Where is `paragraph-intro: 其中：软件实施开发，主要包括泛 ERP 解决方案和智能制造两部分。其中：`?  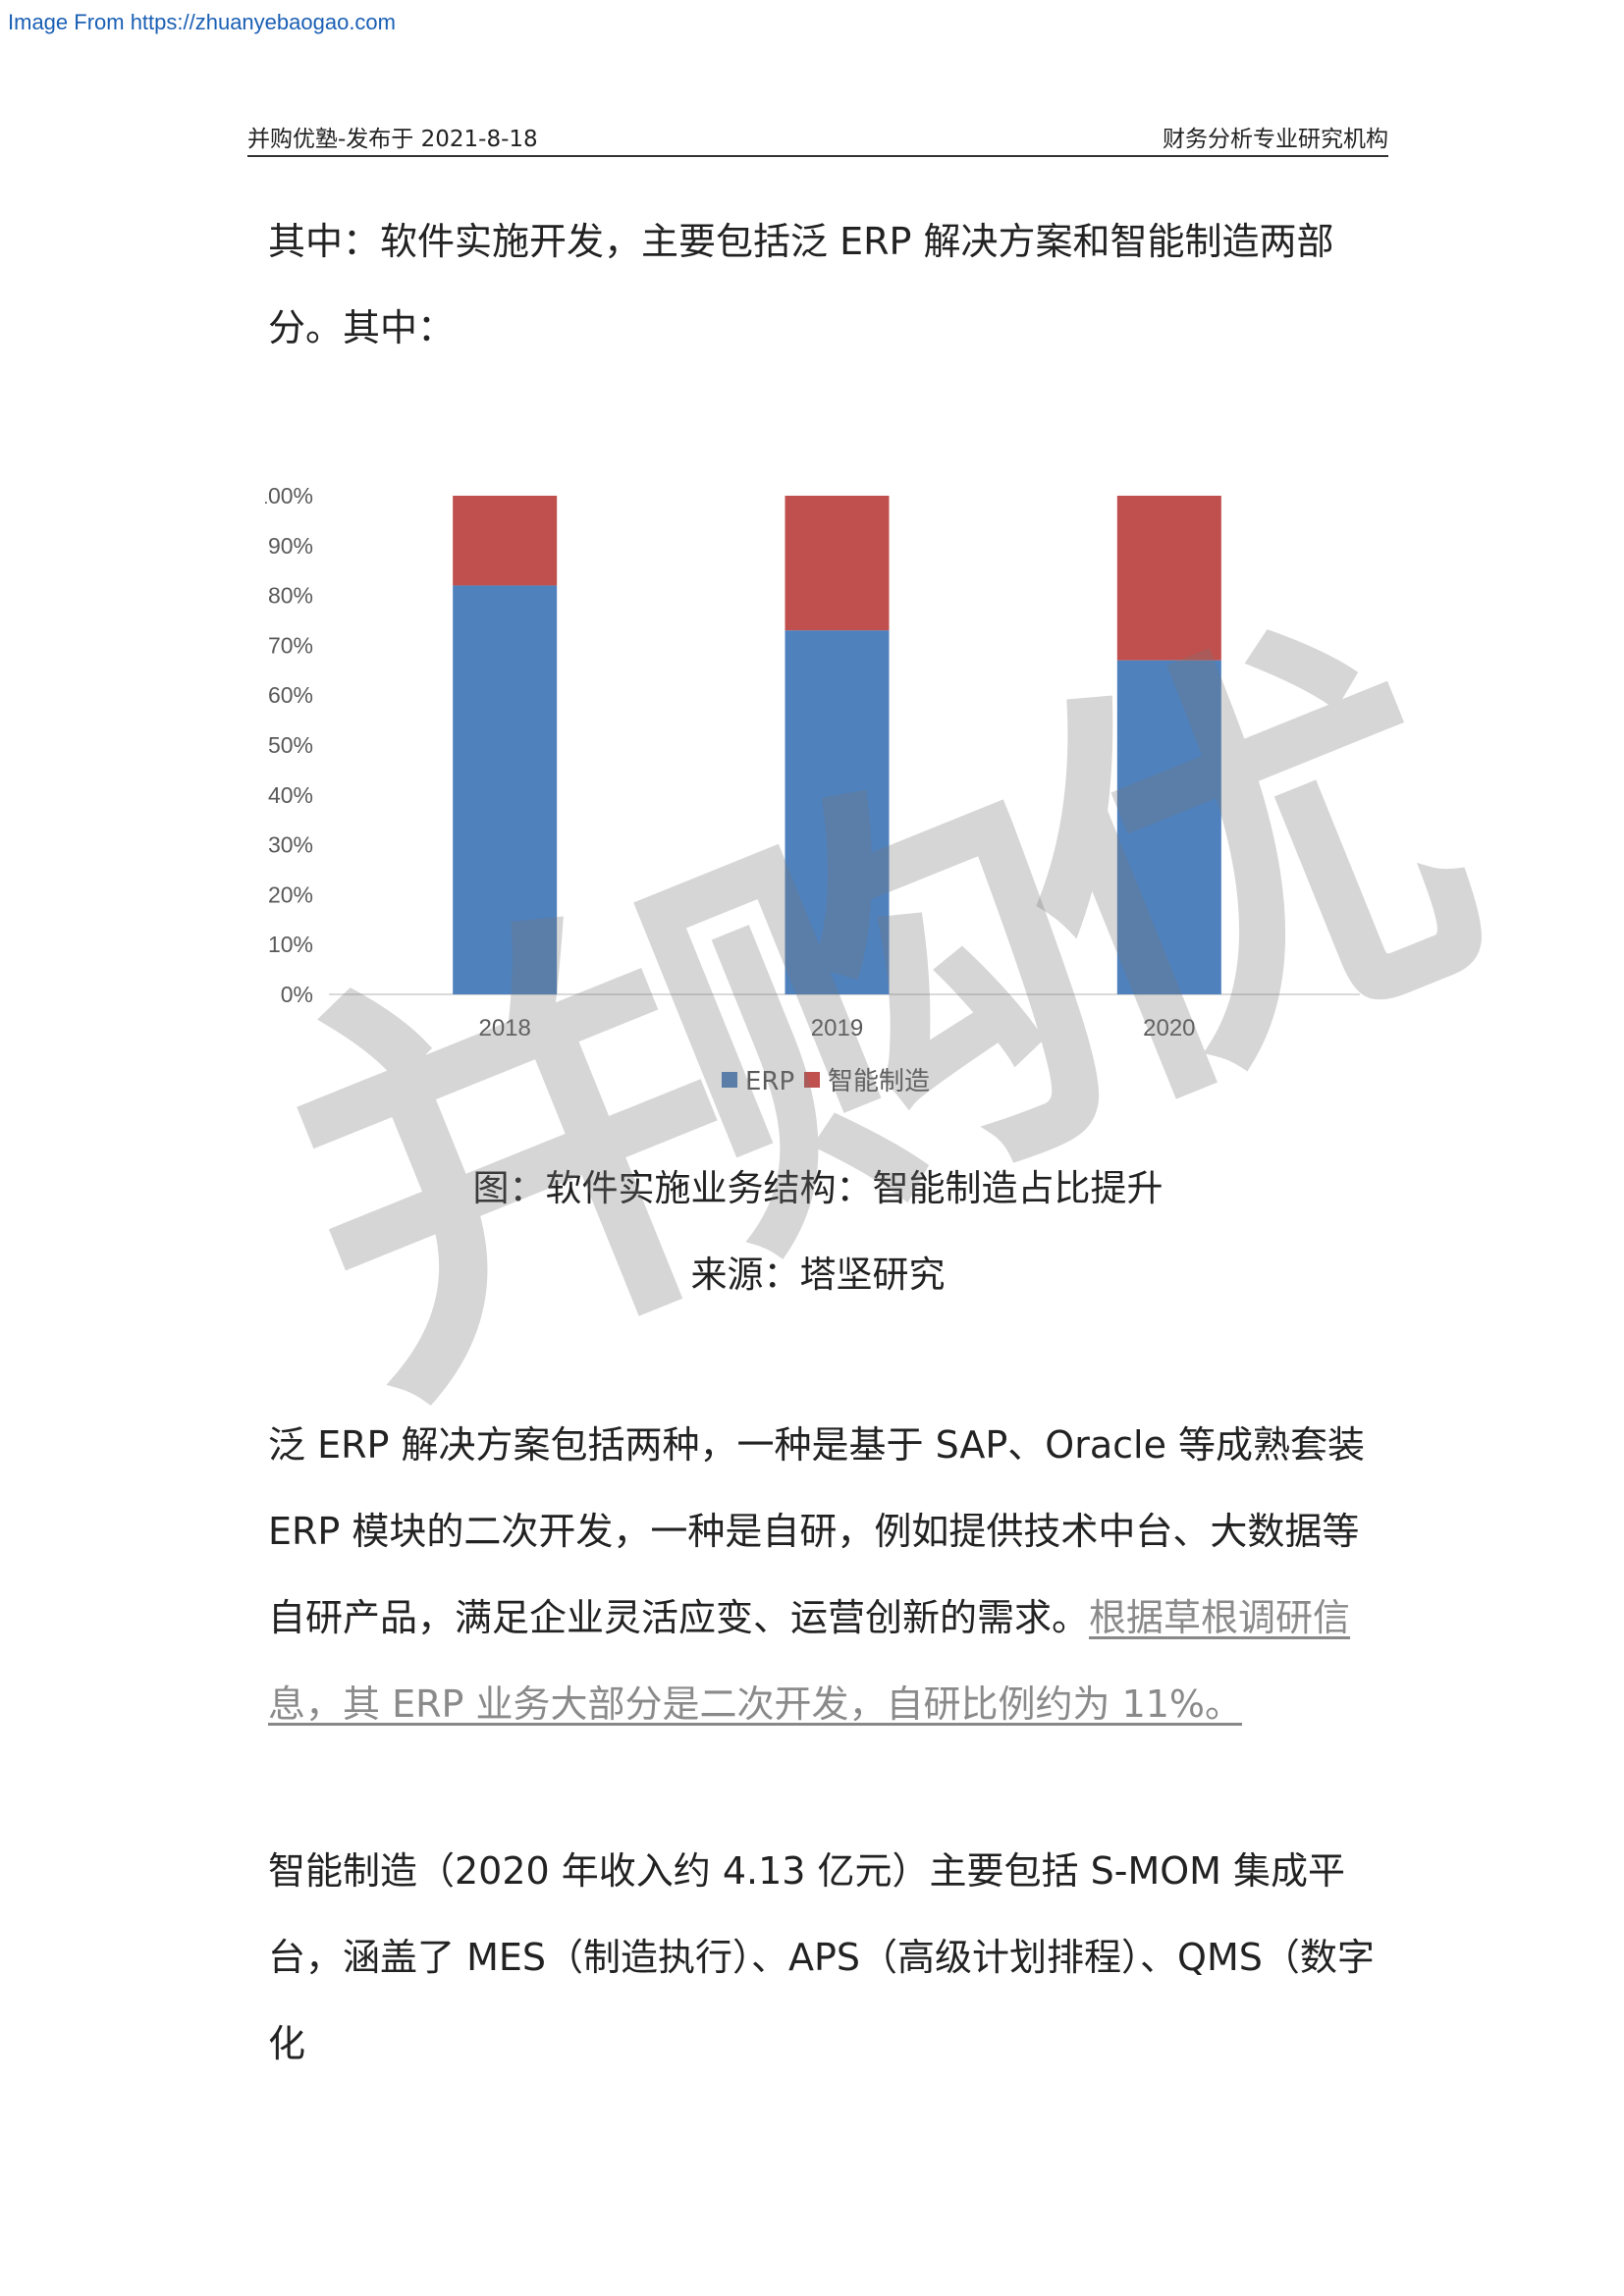 paragraph-intro: 其中：软件实施开发，主要包括泛 ERP 解决方案和智能制造两部分。其中： is located at coordinates (823, 284).